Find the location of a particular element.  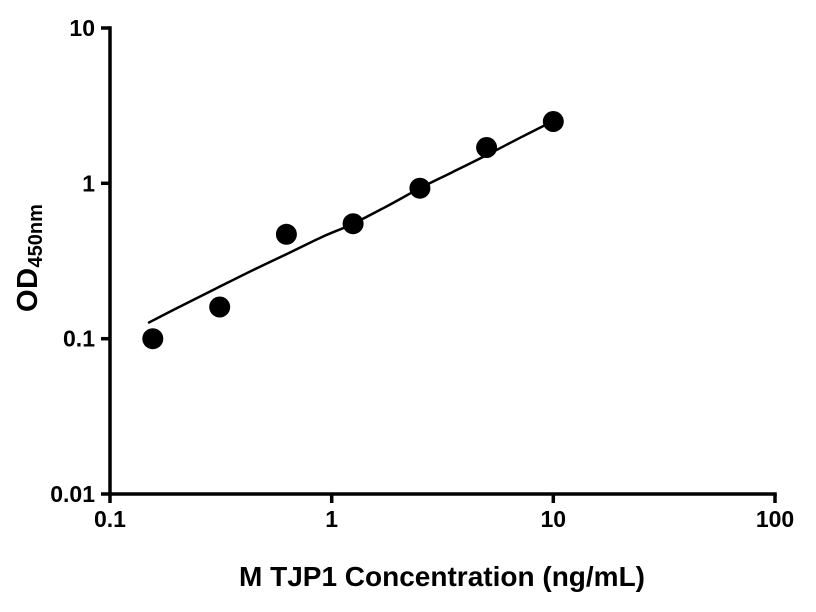

y-axis-title-subscript: 450nm is located at coordinates (36, 236).